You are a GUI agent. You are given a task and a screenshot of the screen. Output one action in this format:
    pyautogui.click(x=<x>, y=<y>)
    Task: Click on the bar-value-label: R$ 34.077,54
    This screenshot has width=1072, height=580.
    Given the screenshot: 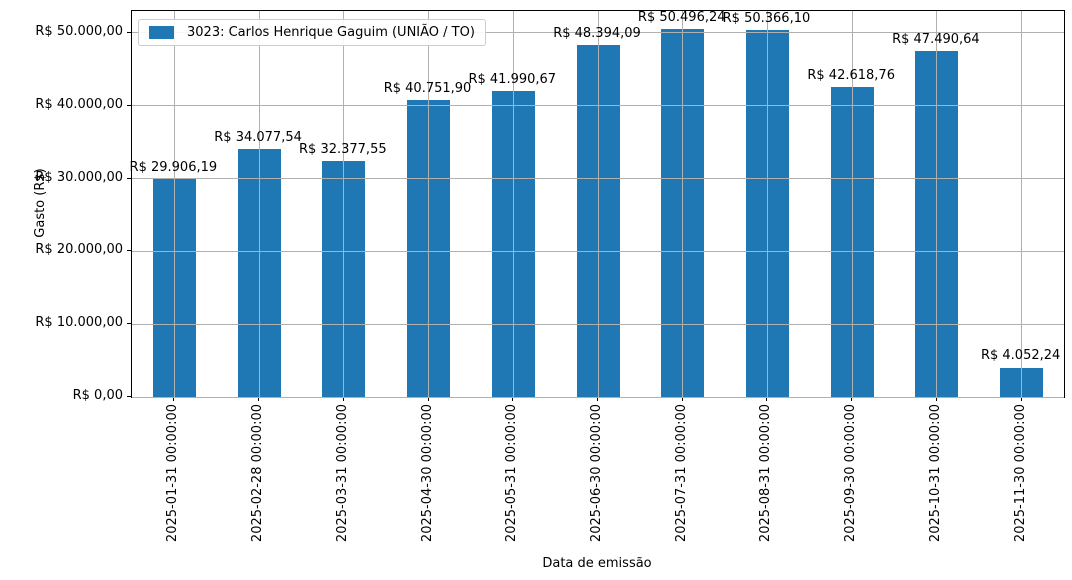 What is the action you would take?
    pyautogui.click(x=258, y=137)
    